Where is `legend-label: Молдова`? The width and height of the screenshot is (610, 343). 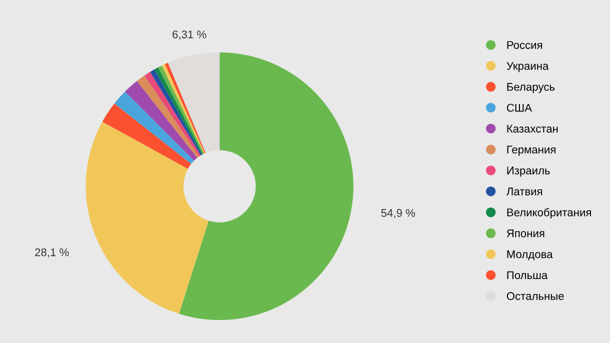
legend-label: Молдова is located at coordinates (530, 255).